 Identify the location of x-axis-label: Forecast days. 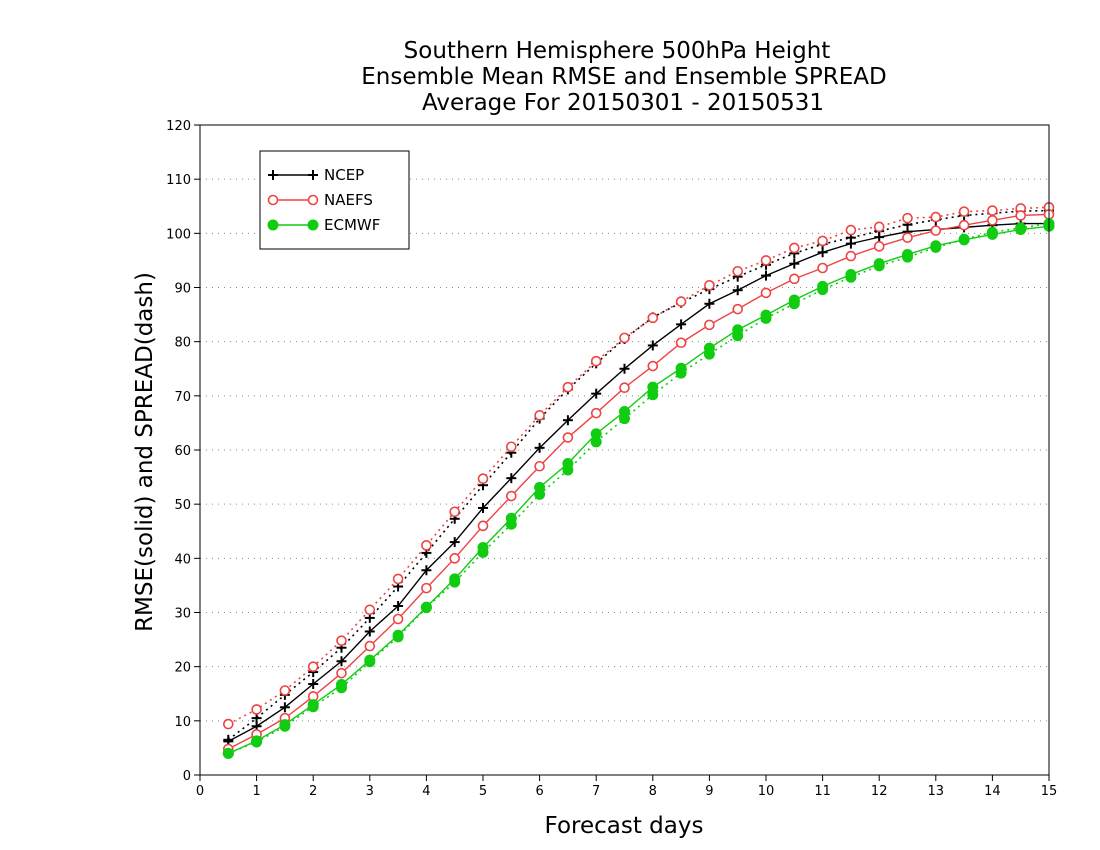
(624, 826).